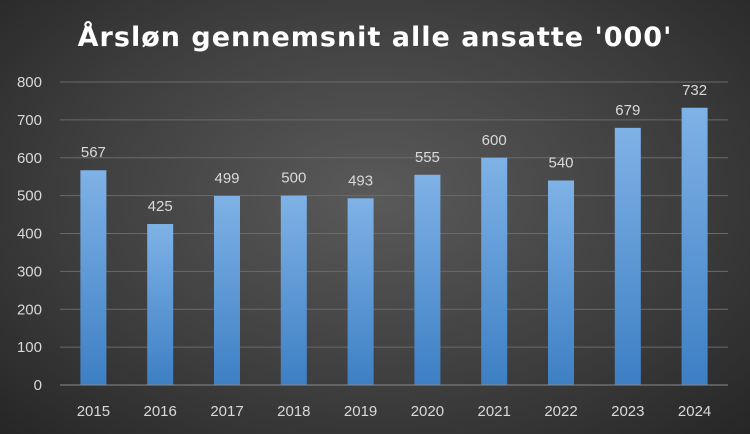 This screenshot has height=434, width=750. I want to click on y-axis-ticks: 0 100 200 300 400 500 600 700 800, so click(29, 234).